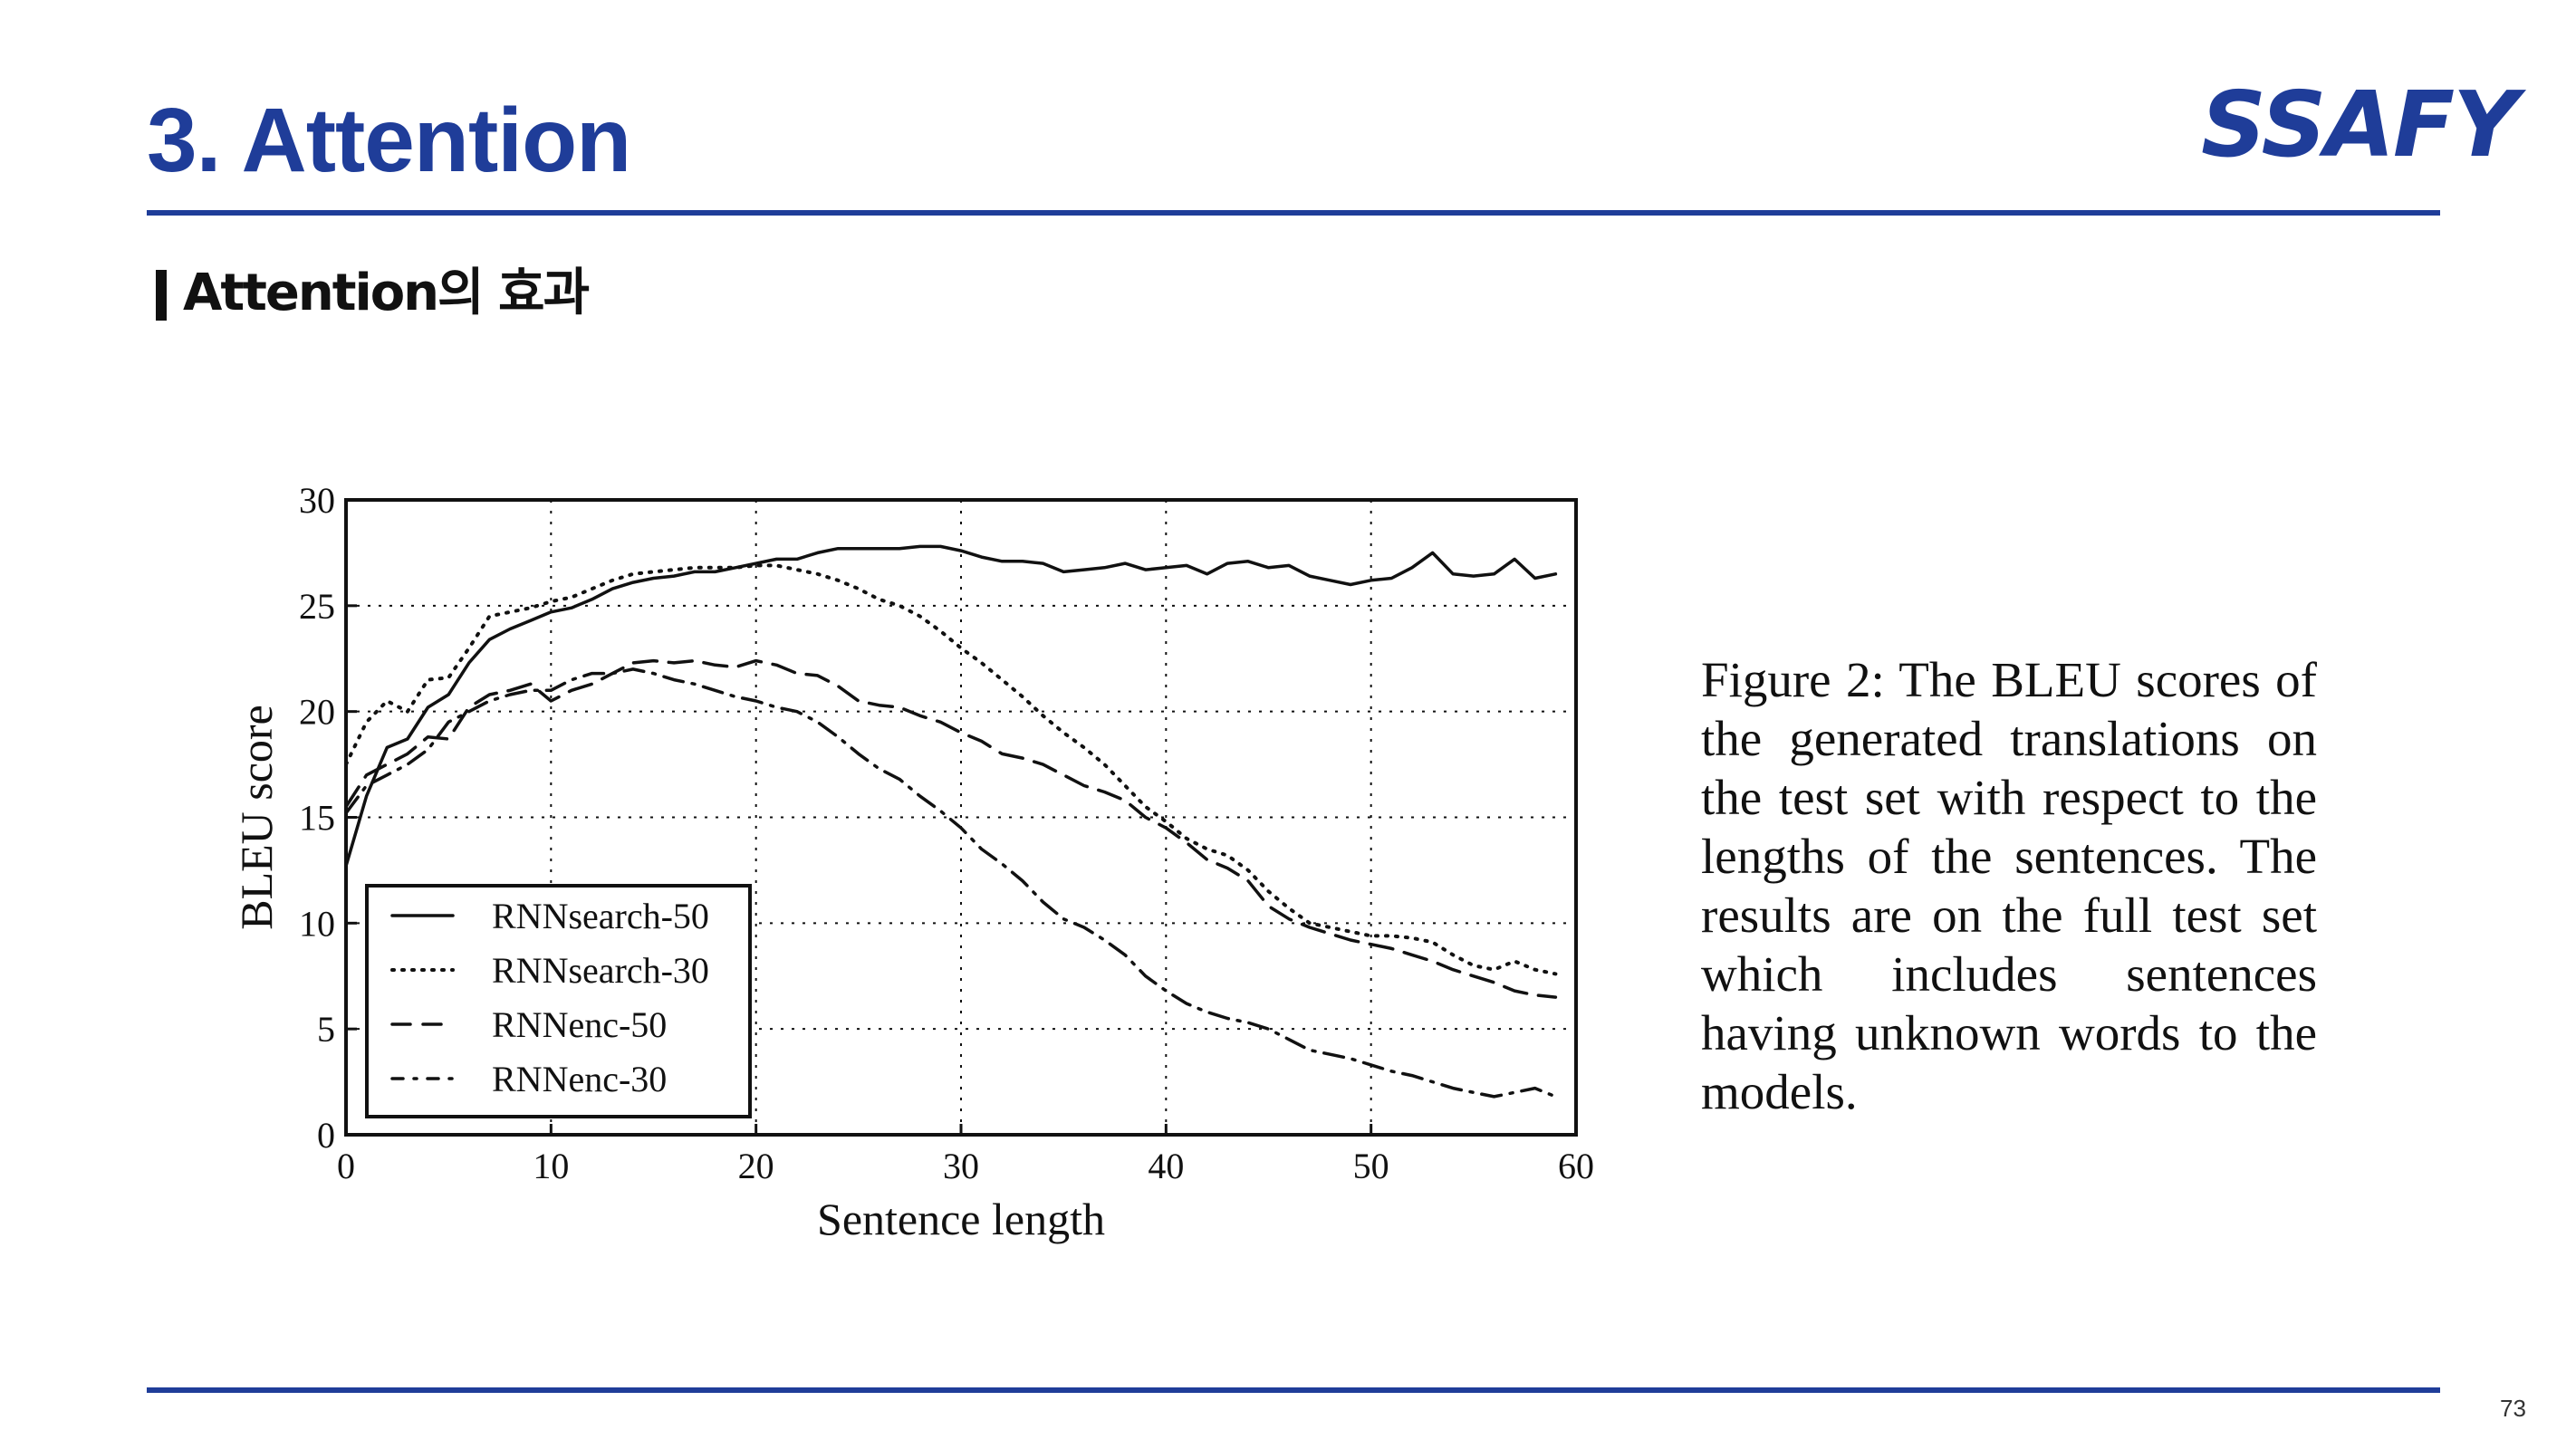  Describe the element at coordinates (326, 1135) in the screenshot. I see `y-tick-label: 0` at that location.